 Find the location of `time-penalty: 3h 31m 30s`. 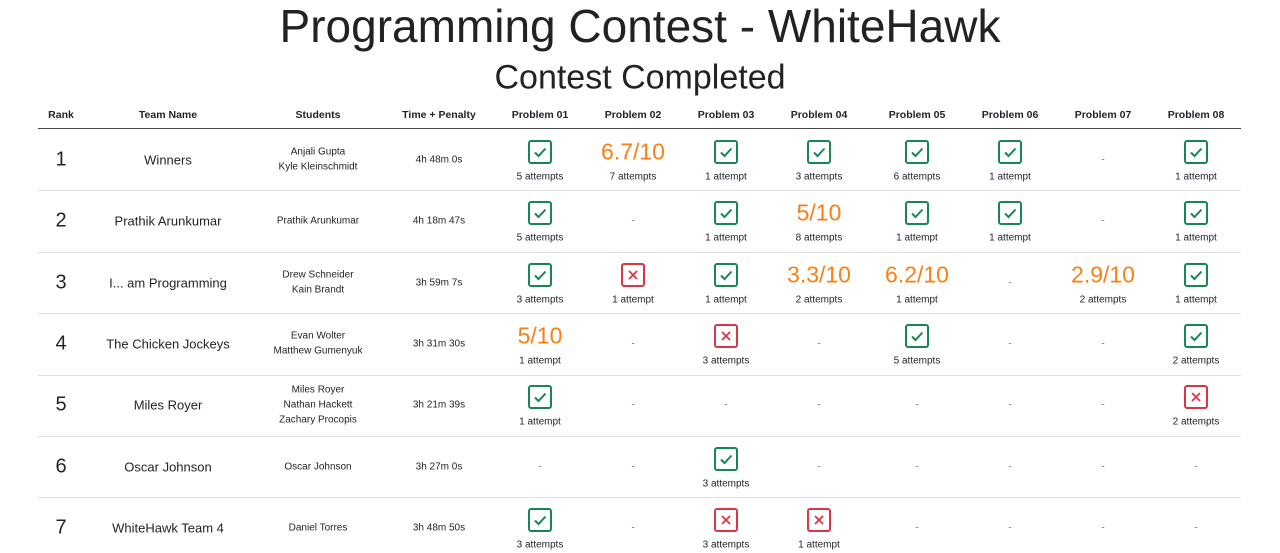

time-penalty: 3h 31m 30s is located at coordinates (439, 344).